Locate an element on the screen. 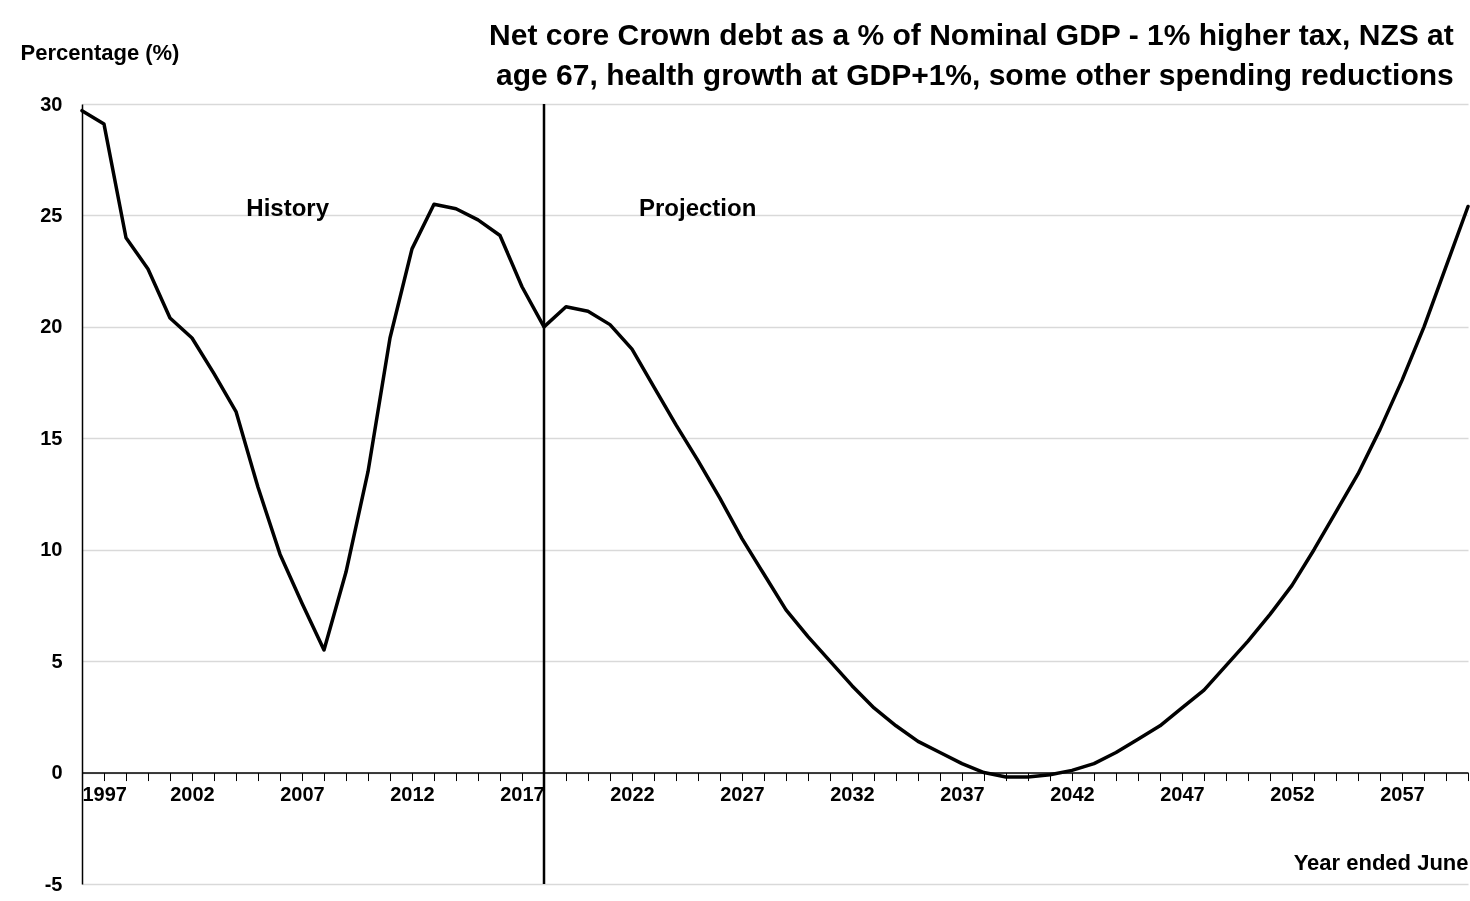 The height and width of the screenshot is (901, 1470). y-axis-title: Percentage (%) is located at coordinates (100, 52).